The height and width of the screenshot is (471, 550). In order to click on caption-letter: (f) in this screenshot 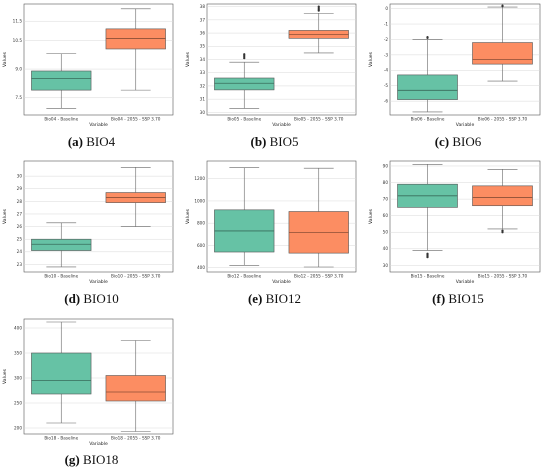, I will do `click(439, 298)`.